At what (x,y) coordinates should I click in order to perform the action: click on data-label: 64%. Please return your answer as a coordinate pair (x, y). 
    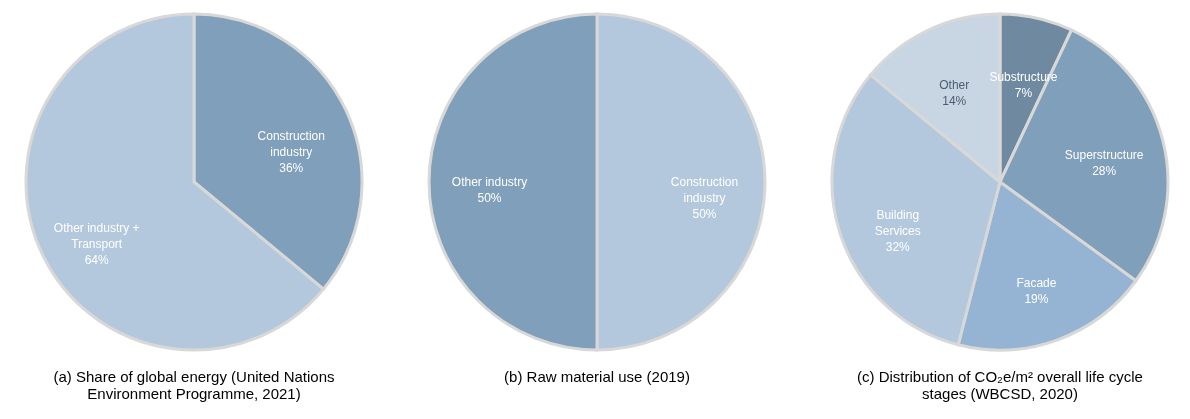
    Looking at the image, I should click on (97, 259).